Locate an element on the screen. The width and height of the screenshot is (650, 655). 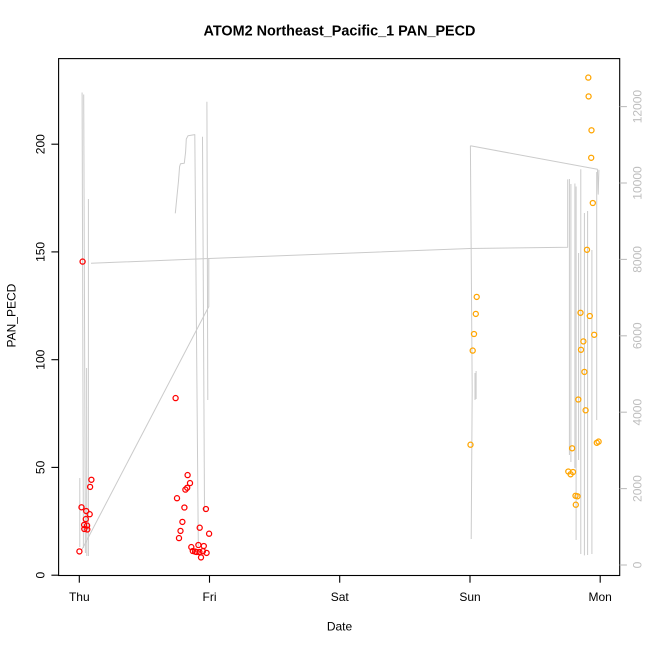
svg-text:ATOM2 Northeast_Pacific_1 PAN_: ATOM2 Northeast_Pacific_1 PAN_PECD is located at coordinates (340, 32).